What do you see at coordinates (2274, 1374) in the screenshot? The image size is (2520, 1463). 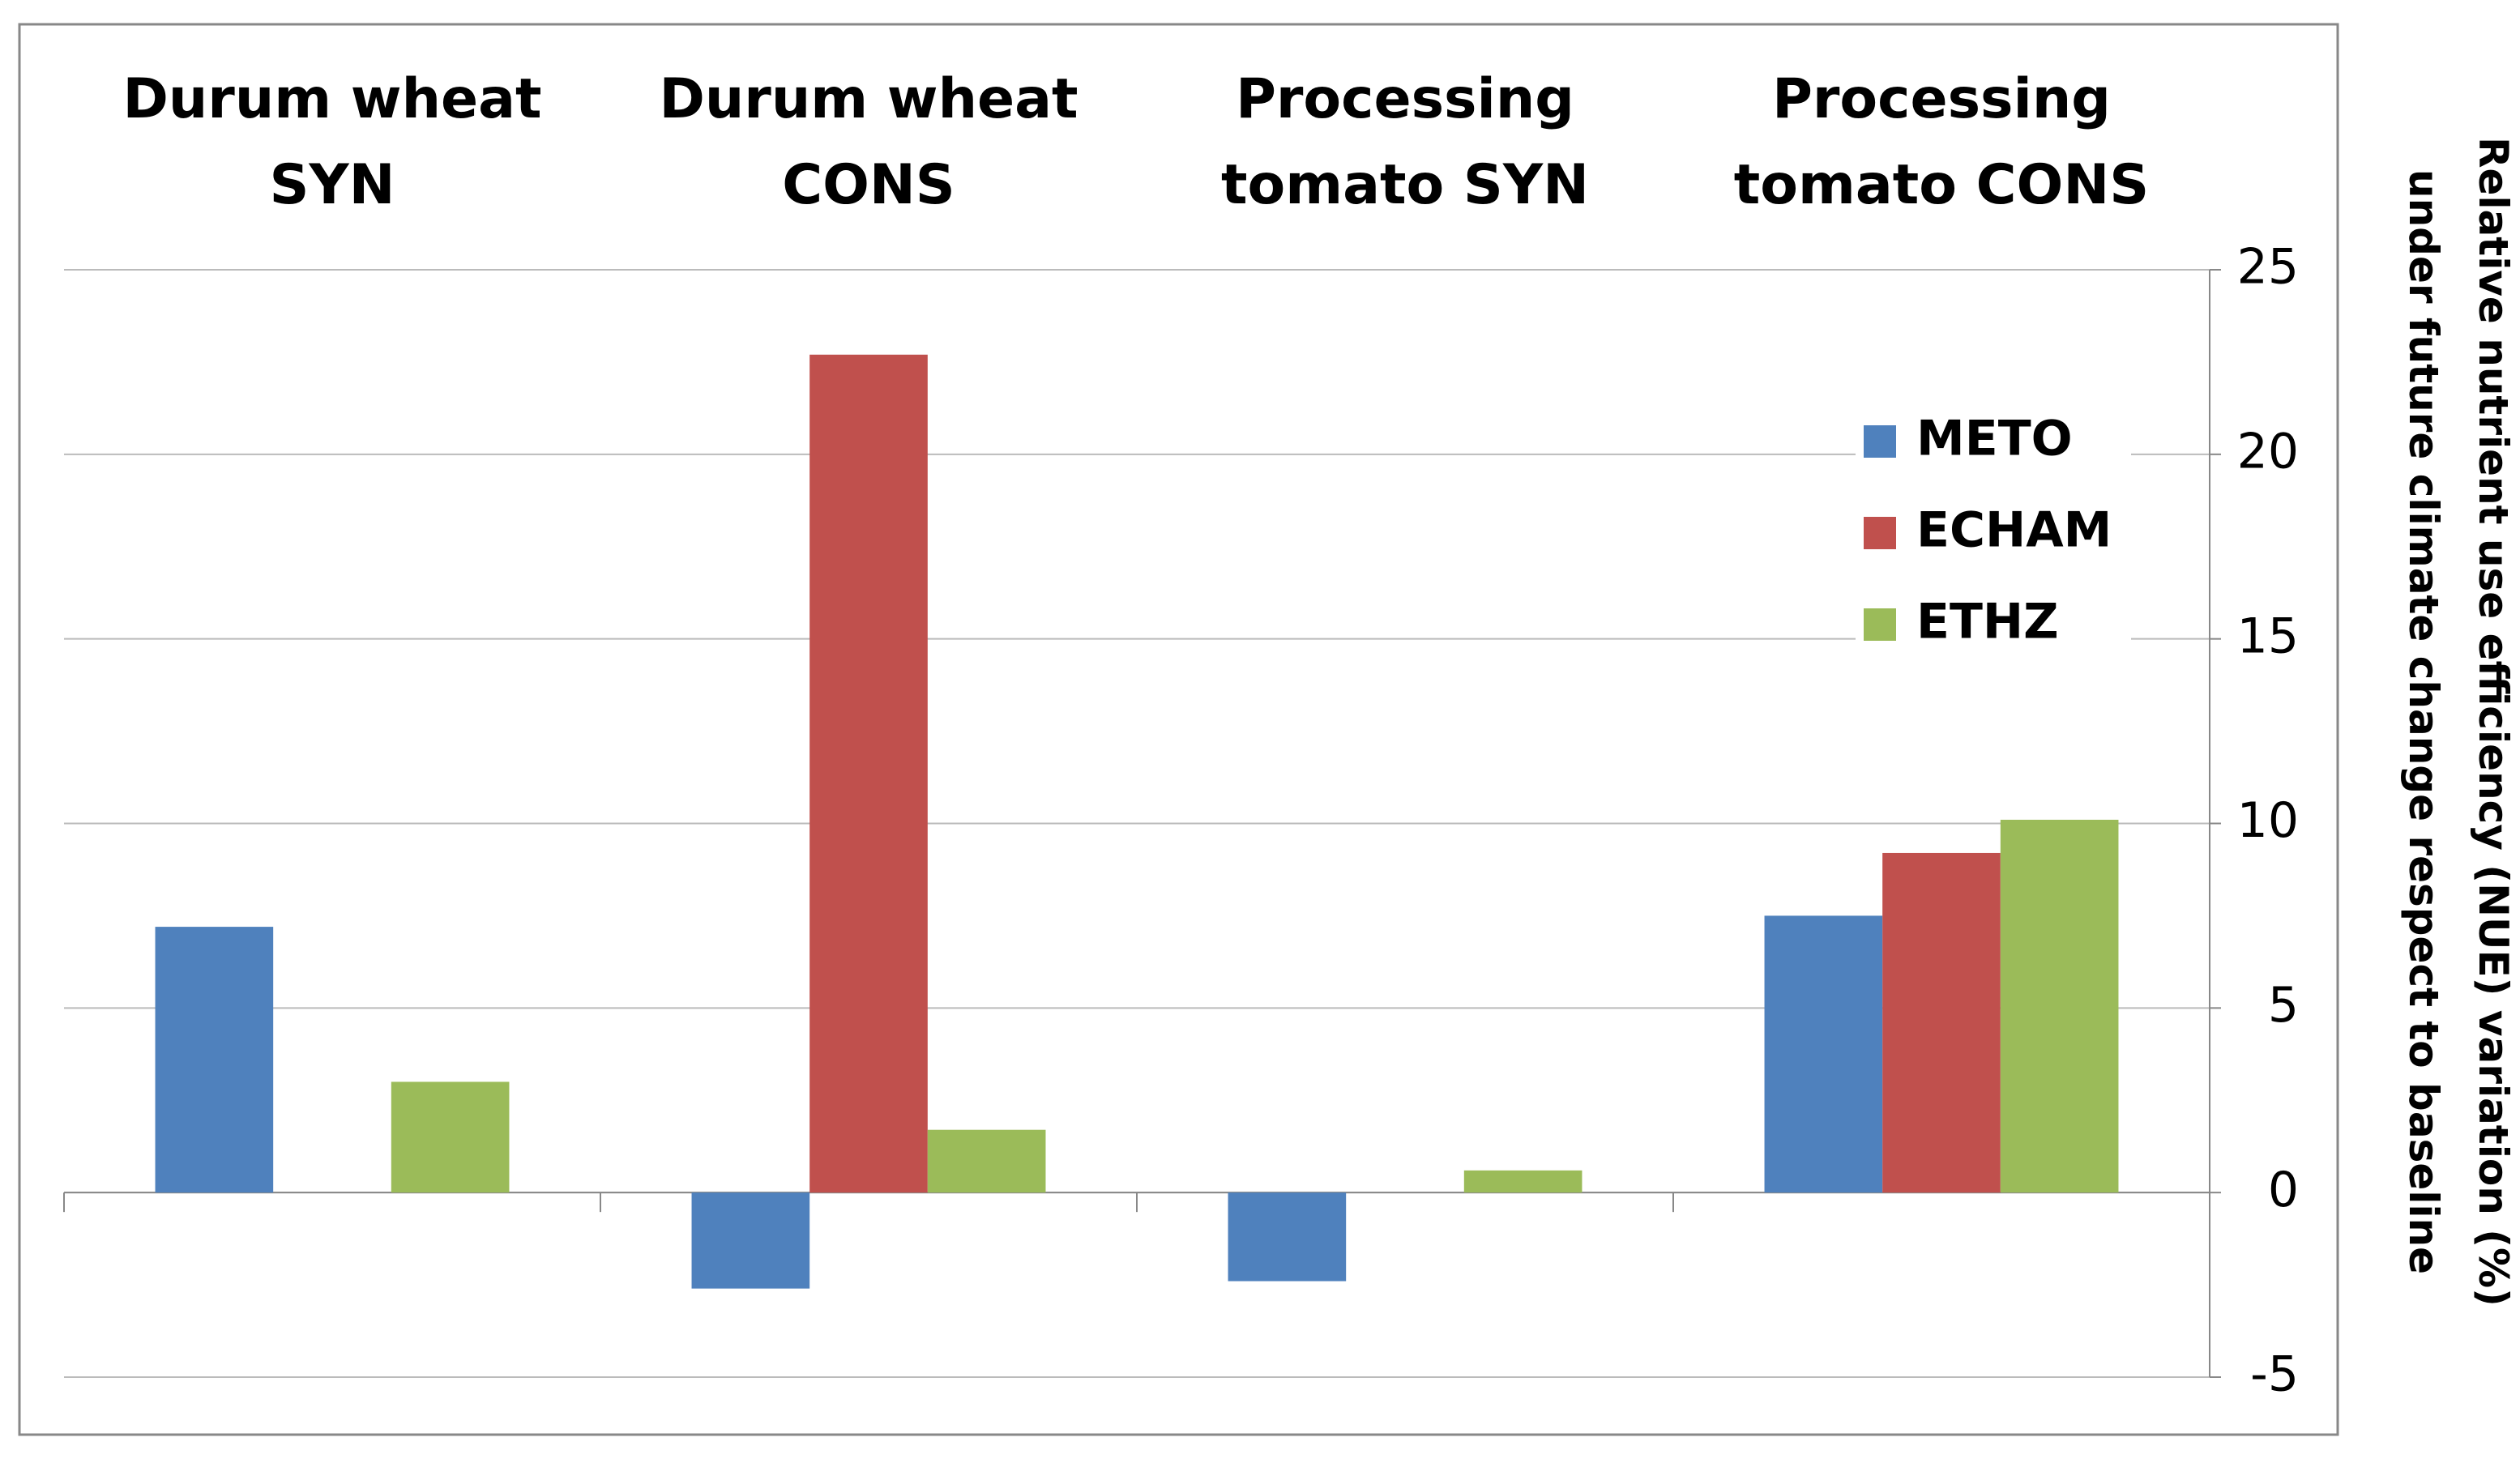 I see `y-tick-label: -5` at bounding box center [2274, 1374].